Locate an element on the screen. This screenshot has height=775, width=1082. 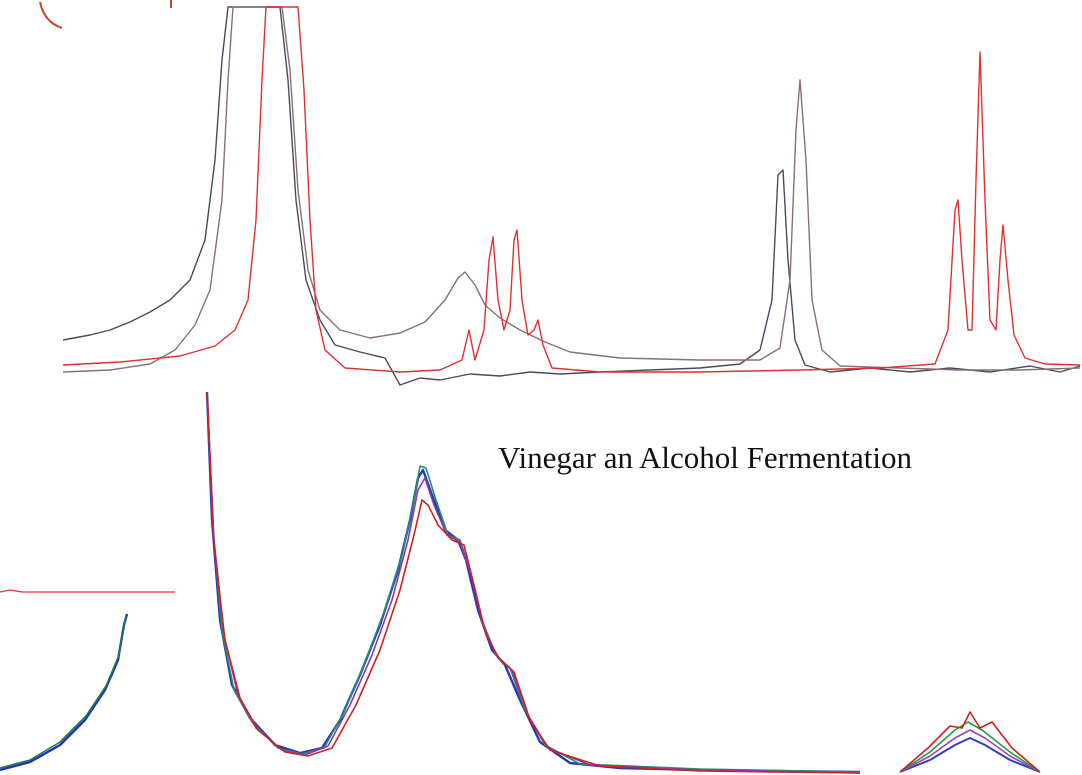
corner-fragment is located at coordinates (51, 15).